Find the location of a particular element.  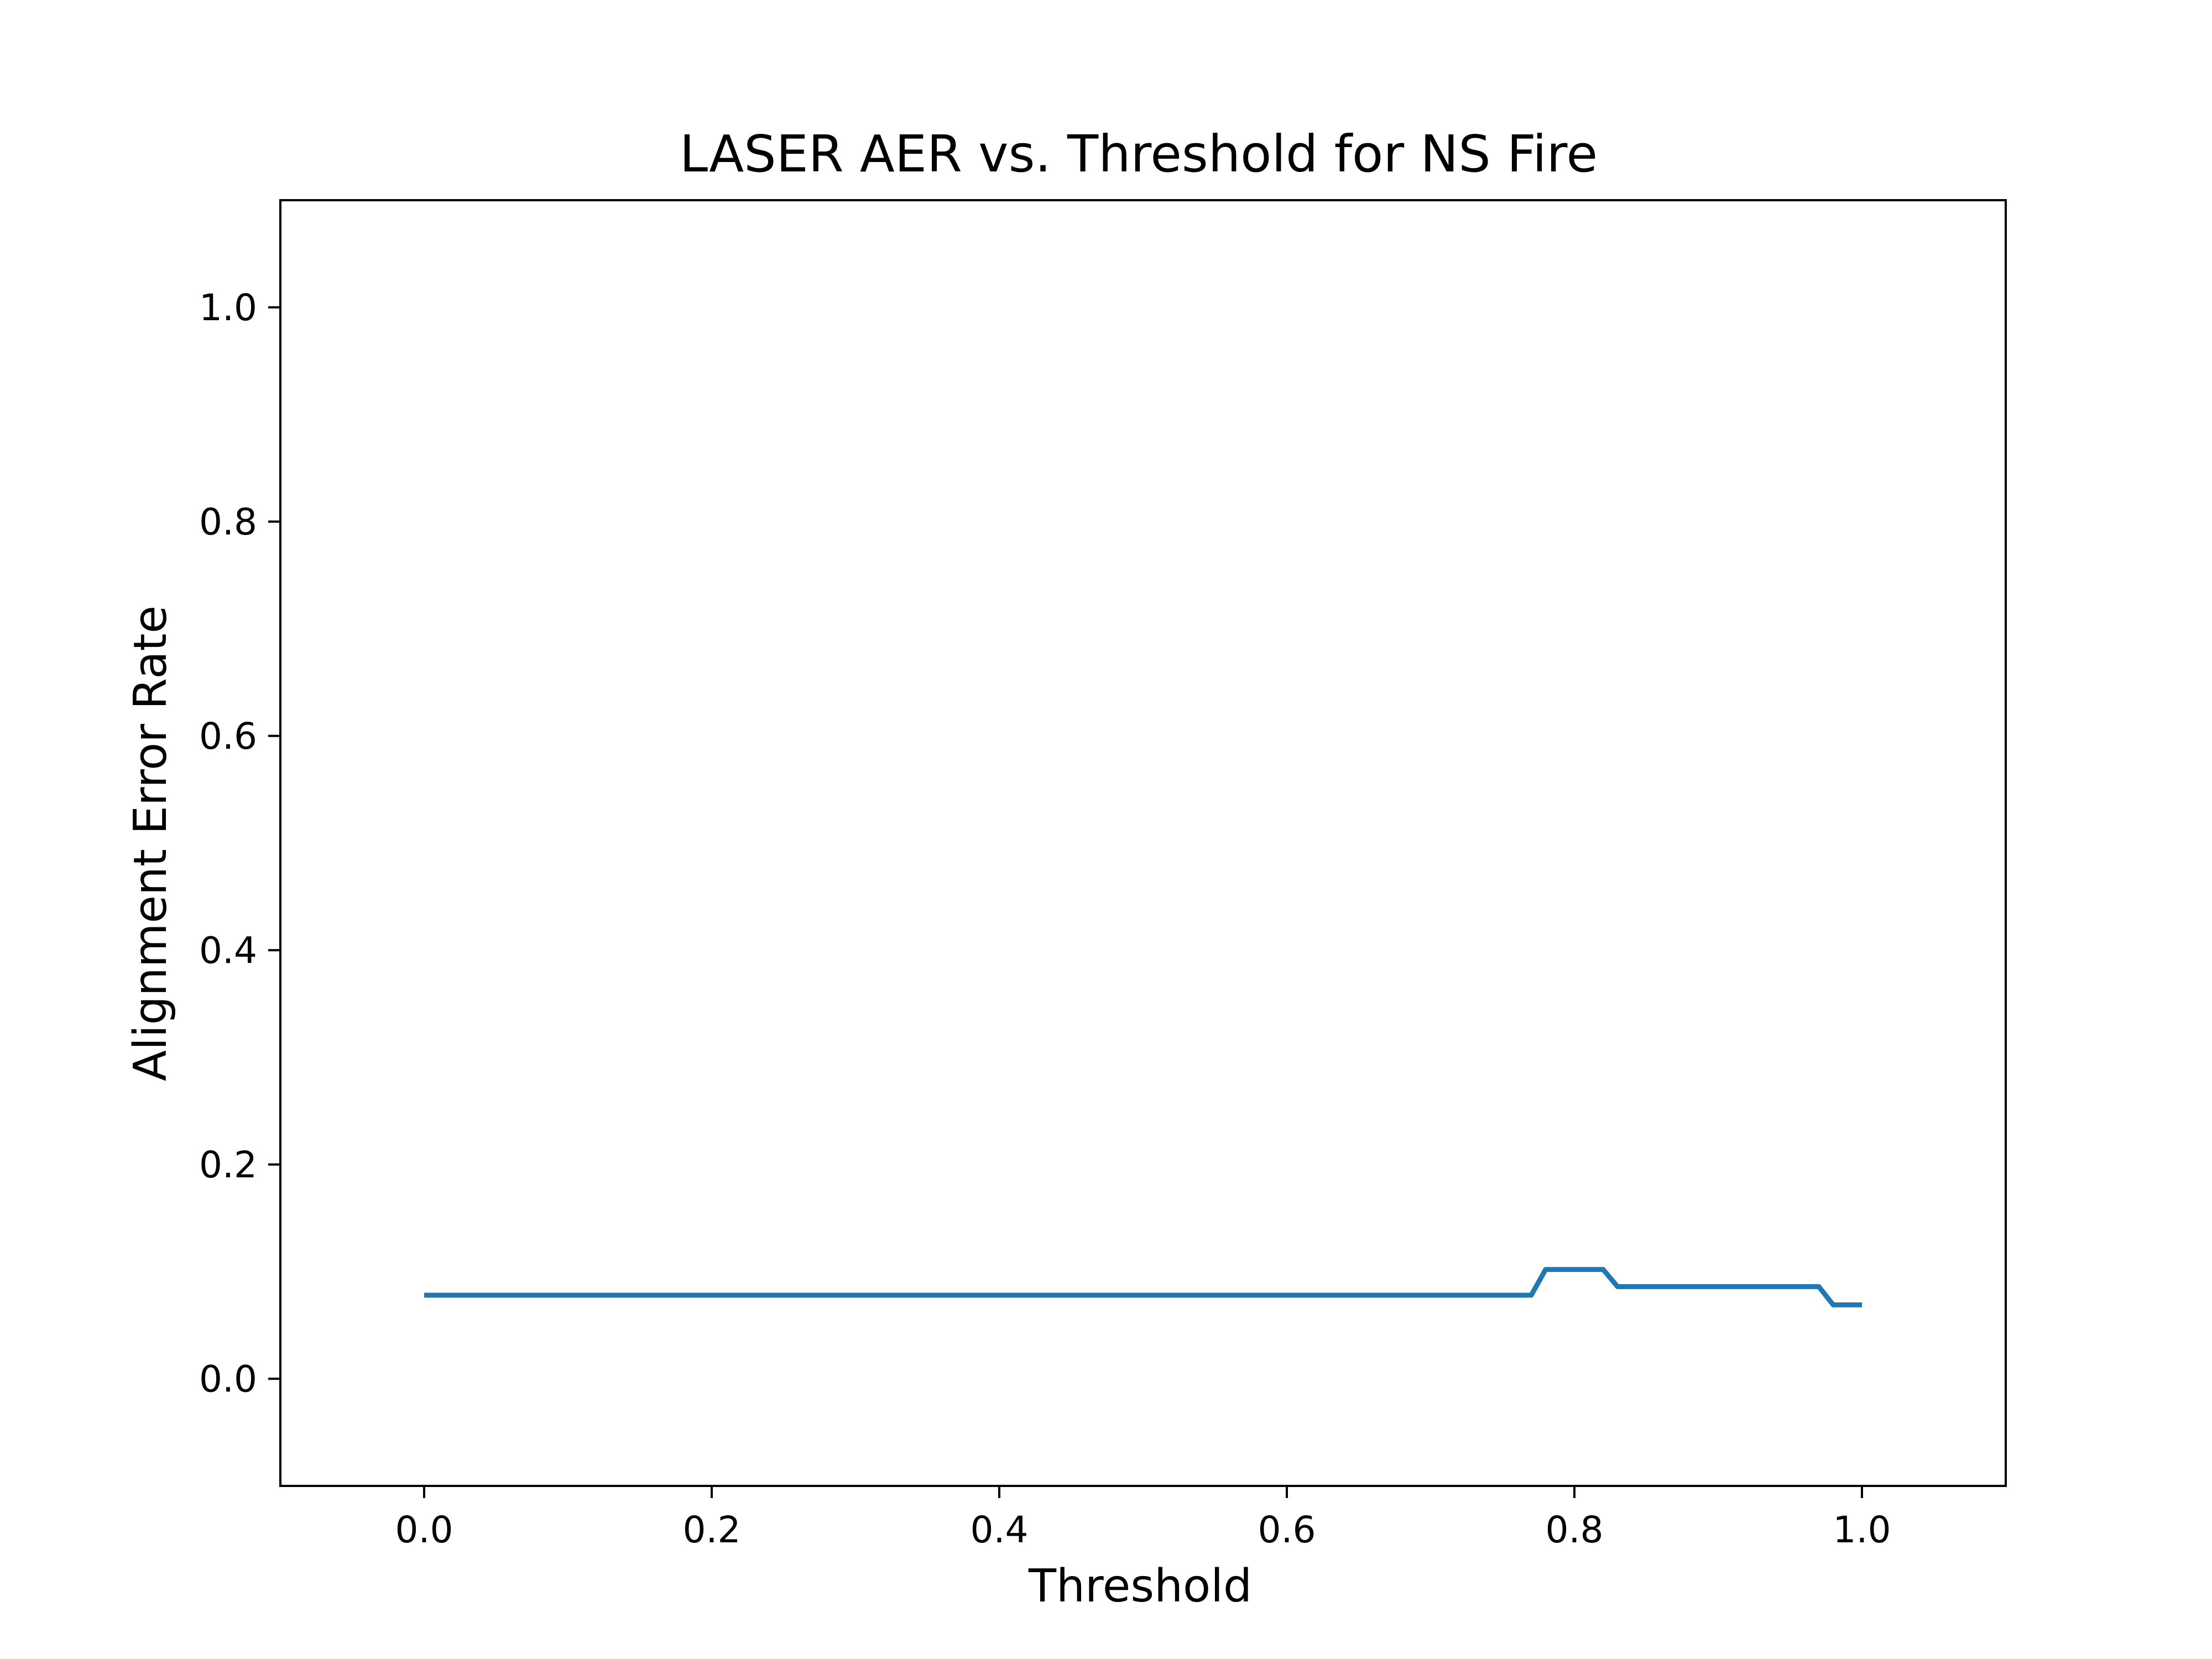

series-line is located at coordinates (1143, 1288).